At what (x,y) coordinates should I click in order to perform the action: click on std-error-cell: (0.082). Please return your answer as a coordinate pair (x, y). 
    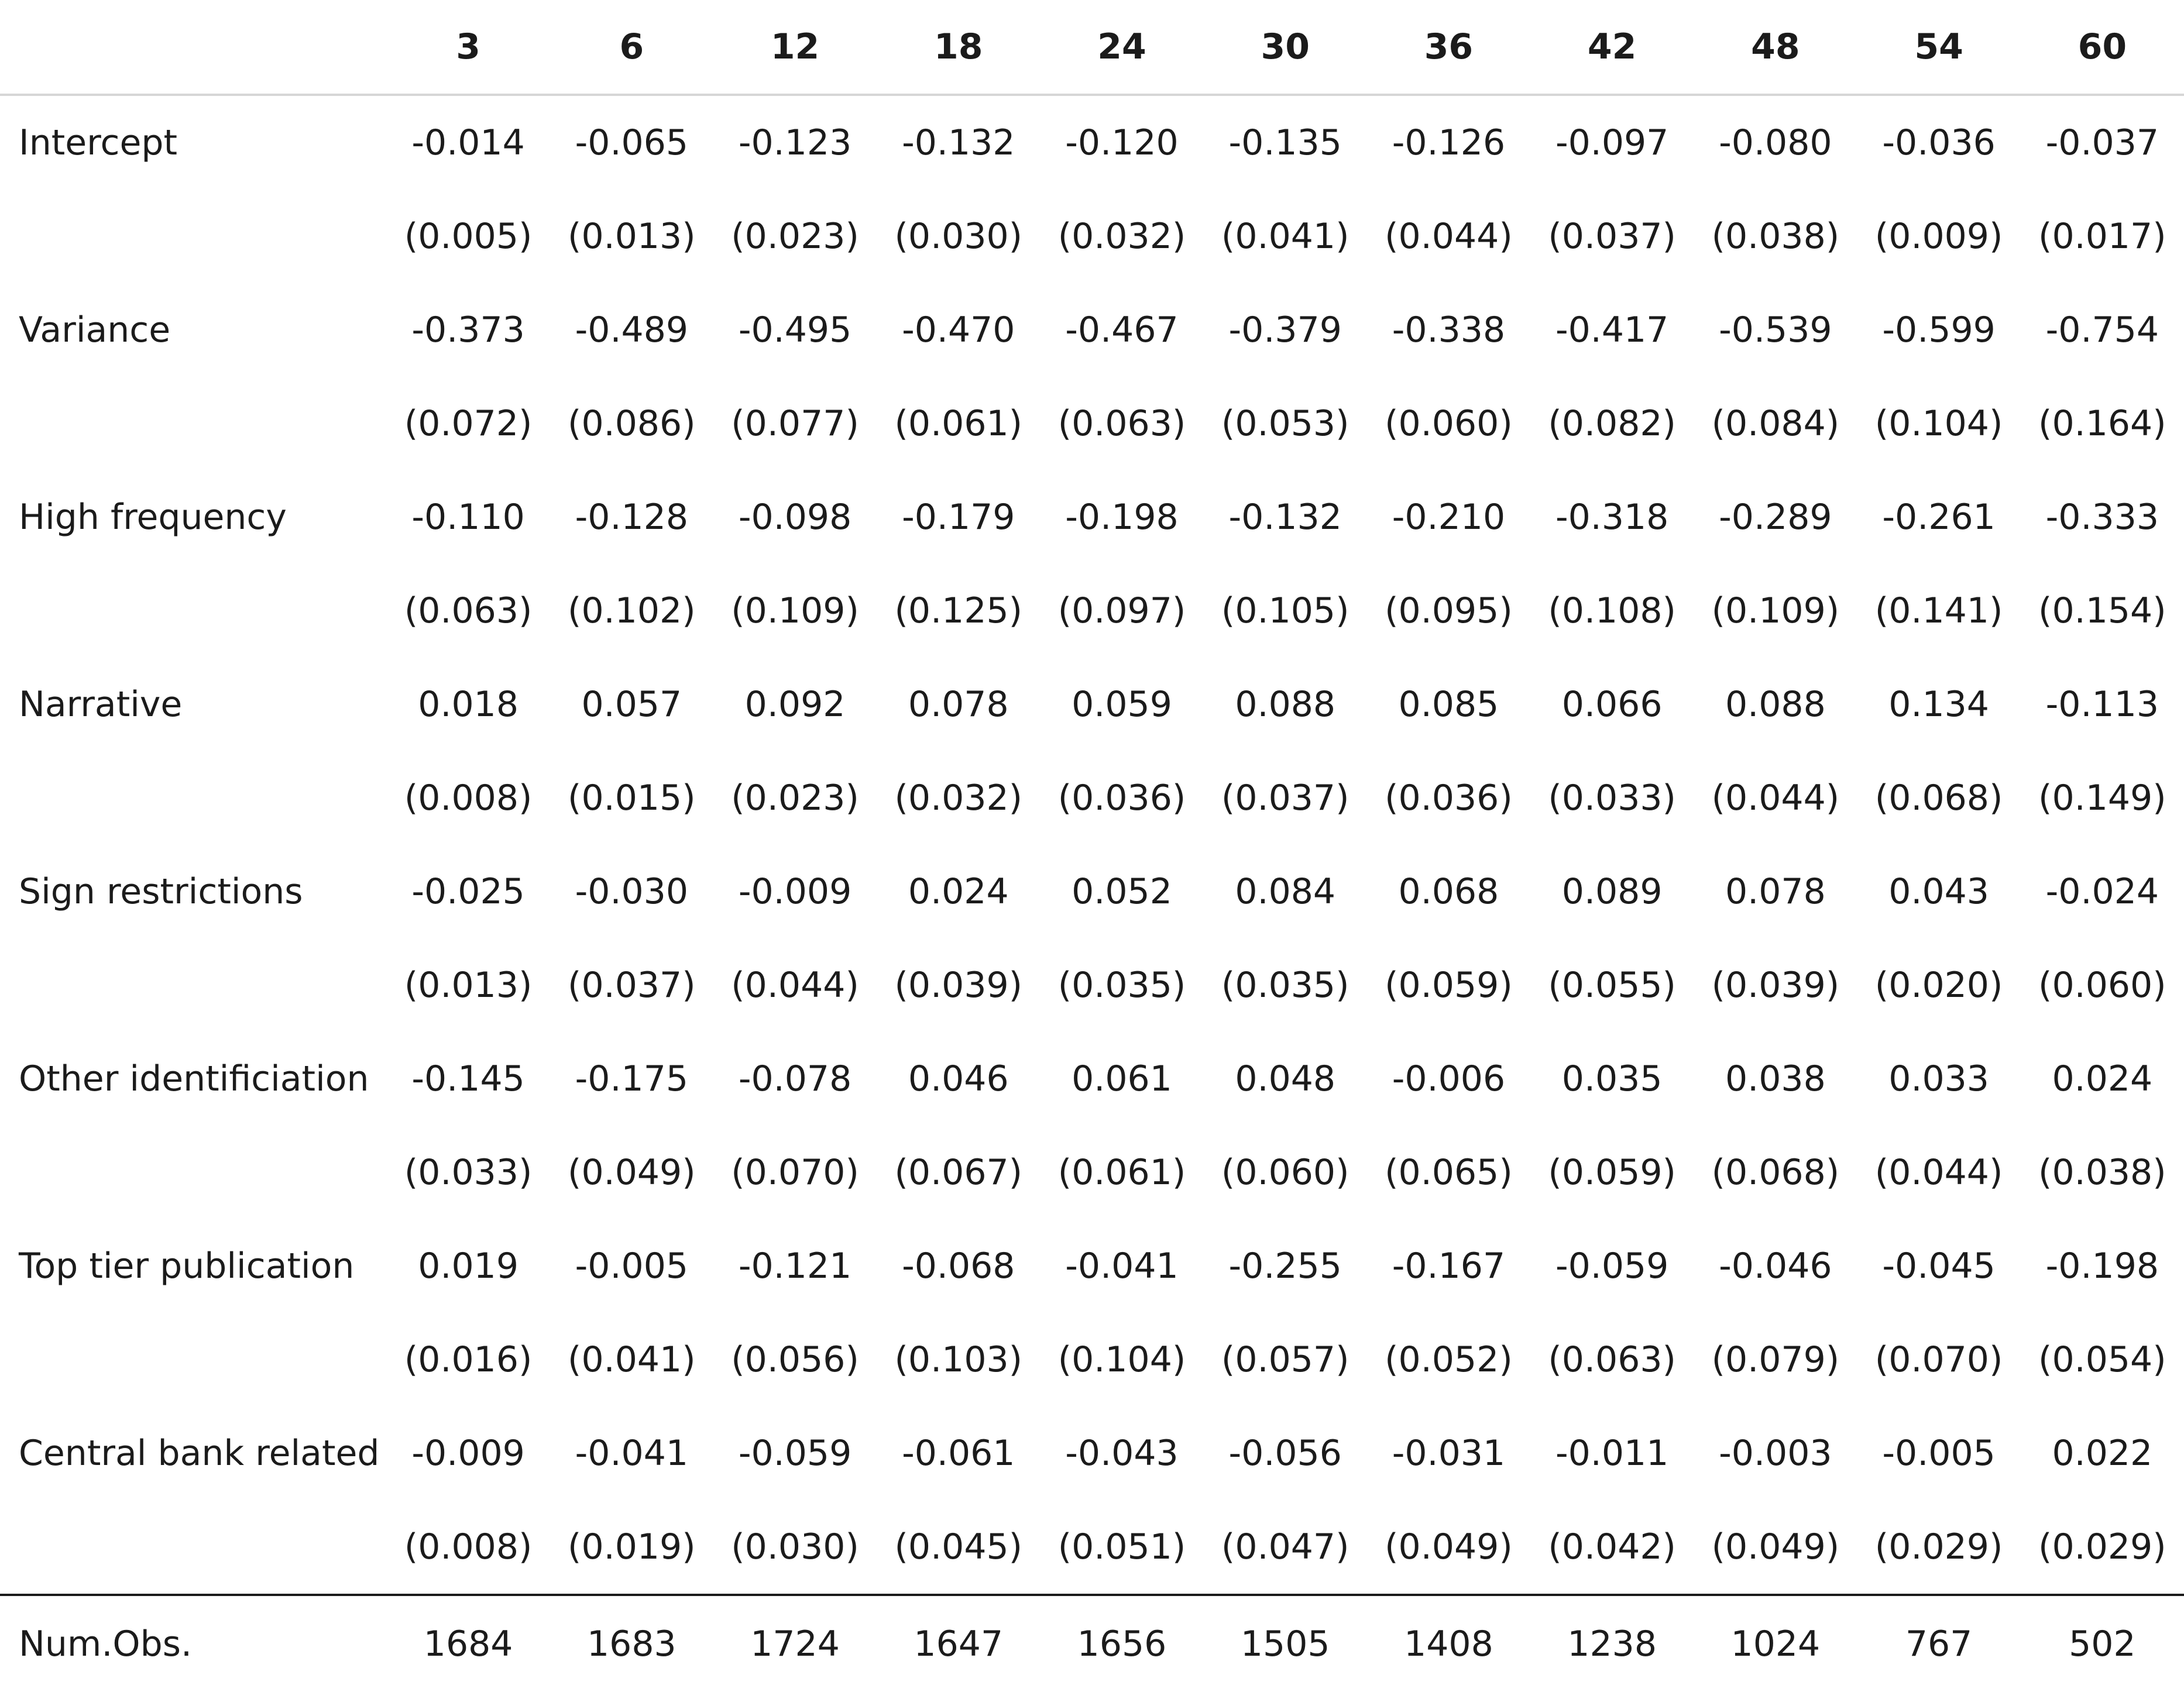
    Looking at the image, I should click on (1612, 423).